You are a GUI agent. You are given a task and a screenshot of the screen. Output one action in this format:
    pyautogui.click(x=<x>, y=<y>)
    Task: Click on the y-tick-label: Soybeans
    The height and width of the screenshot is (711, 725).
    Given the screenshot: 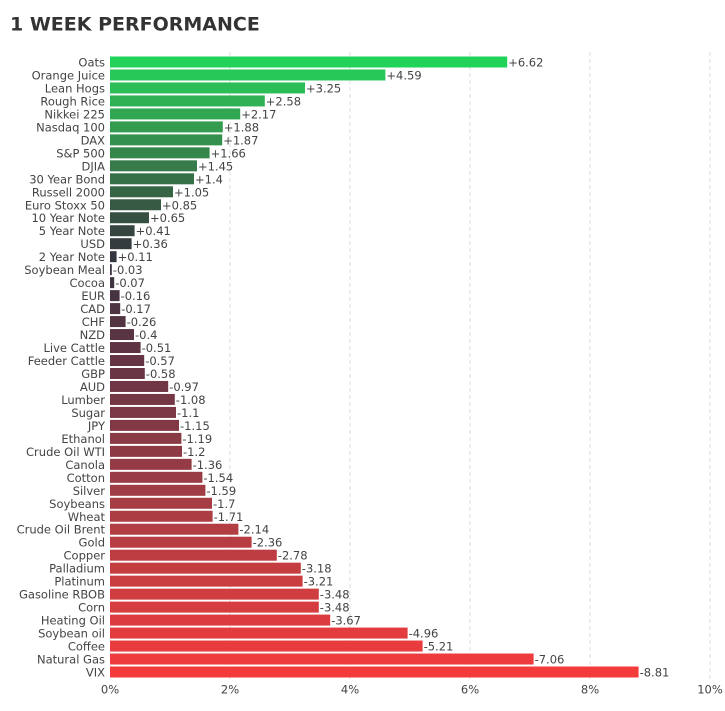 What is the action you would take?
    pyautogui.click(x=77, y=504)
    